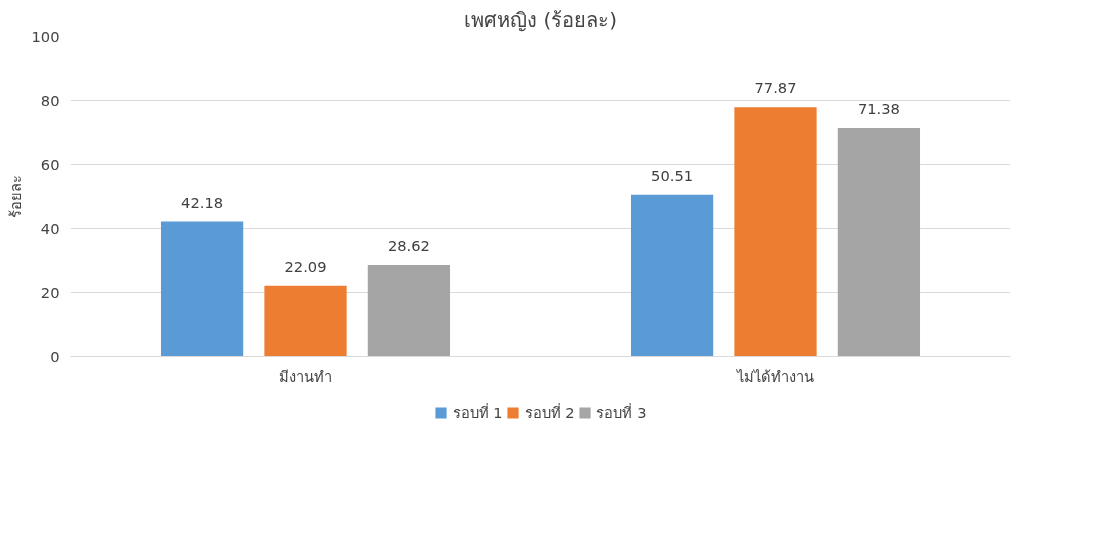 The image size is (1102, 552). I want to click on y-tick-label: 60, so click(50, 164).